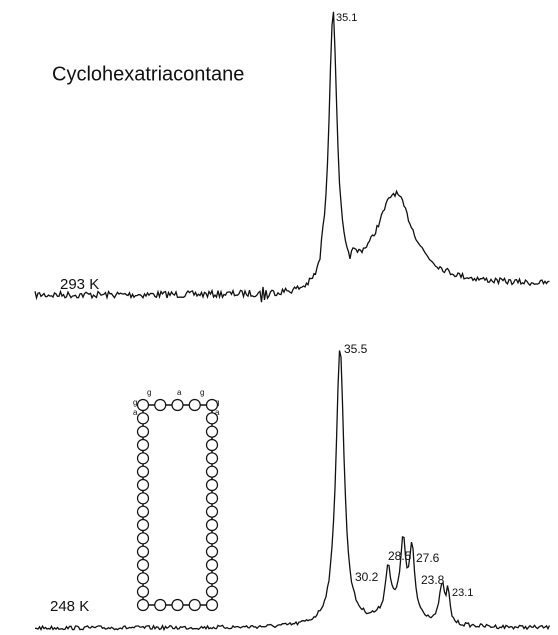 The width and height of the screenshot is (558, 635). I want to click on peak-label: 30.2, so click(367, 577).